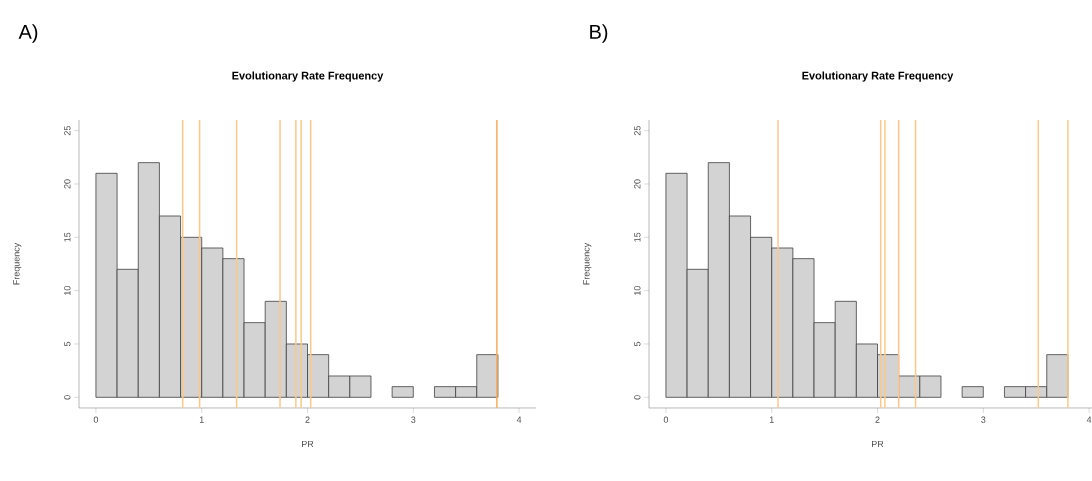 The image size is (1092, 481). What do you see at coordinates (599, 33) in the screenshot?
I see `text: B)` at bounding box center [599, 33].